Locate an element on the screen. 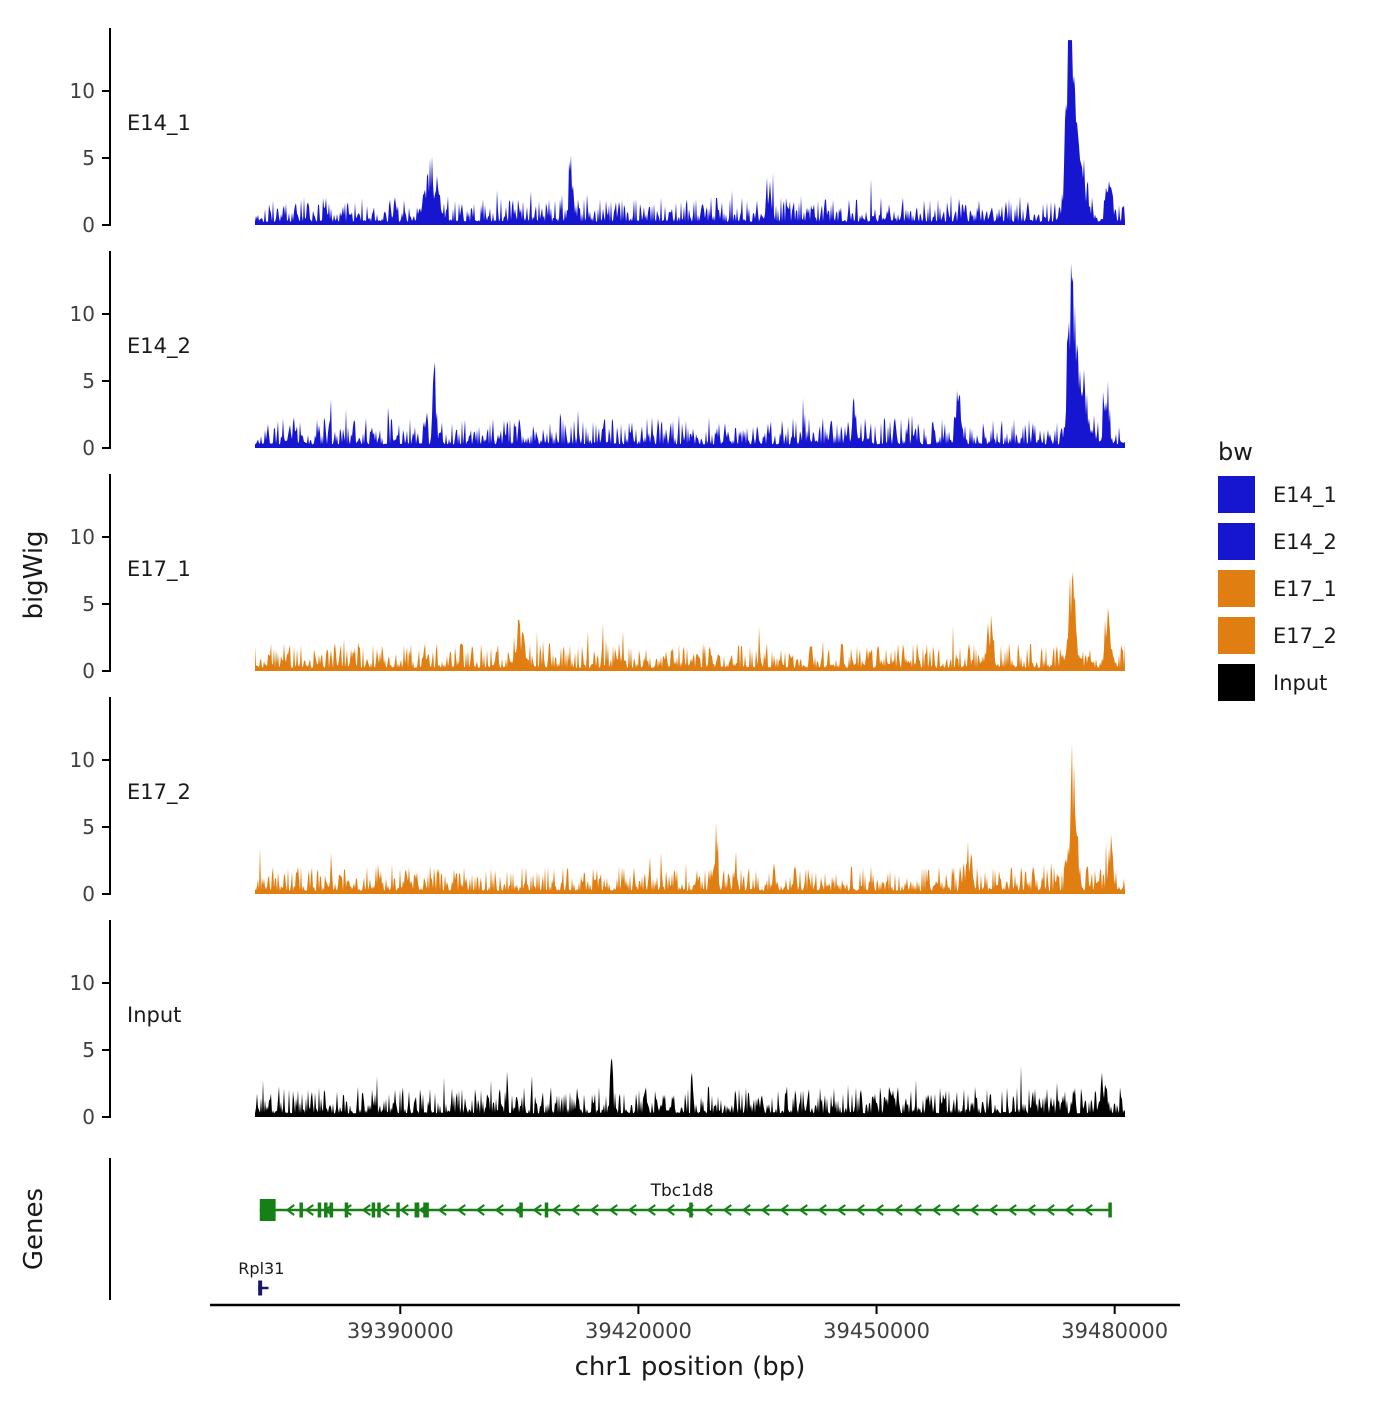 This screenshot has height=1405, width=1400. track-label-Input: Input is located at coordinates (154, 1015).